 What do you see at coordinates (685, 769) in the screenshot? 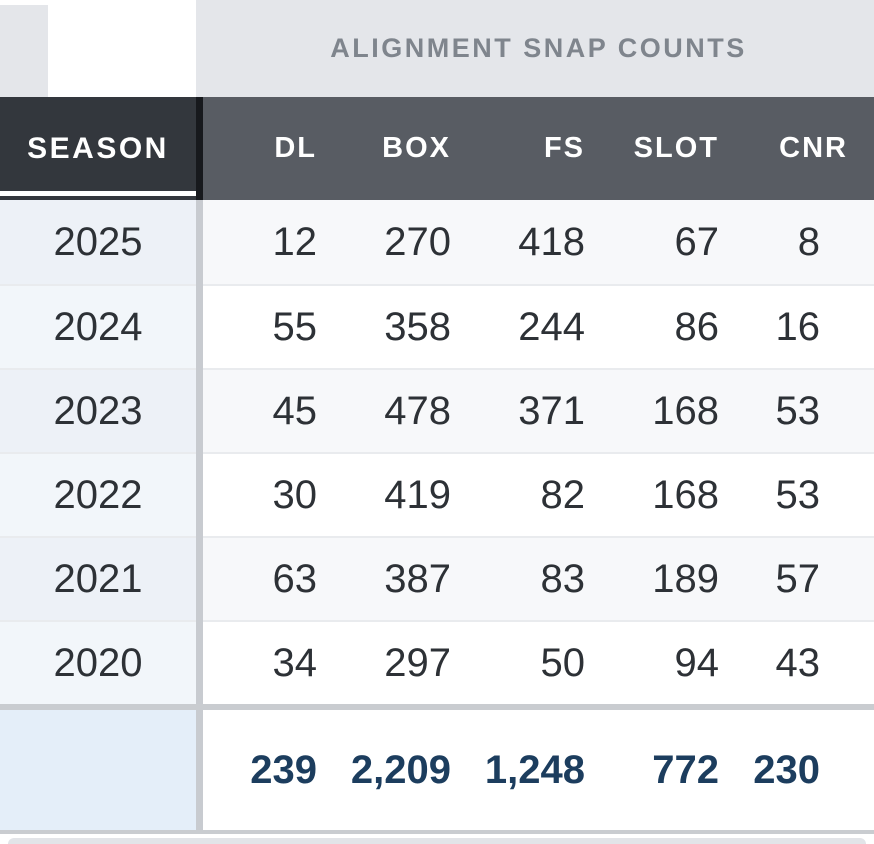
I see `total-cell-slot: 772` at bounding box center [685, 769].